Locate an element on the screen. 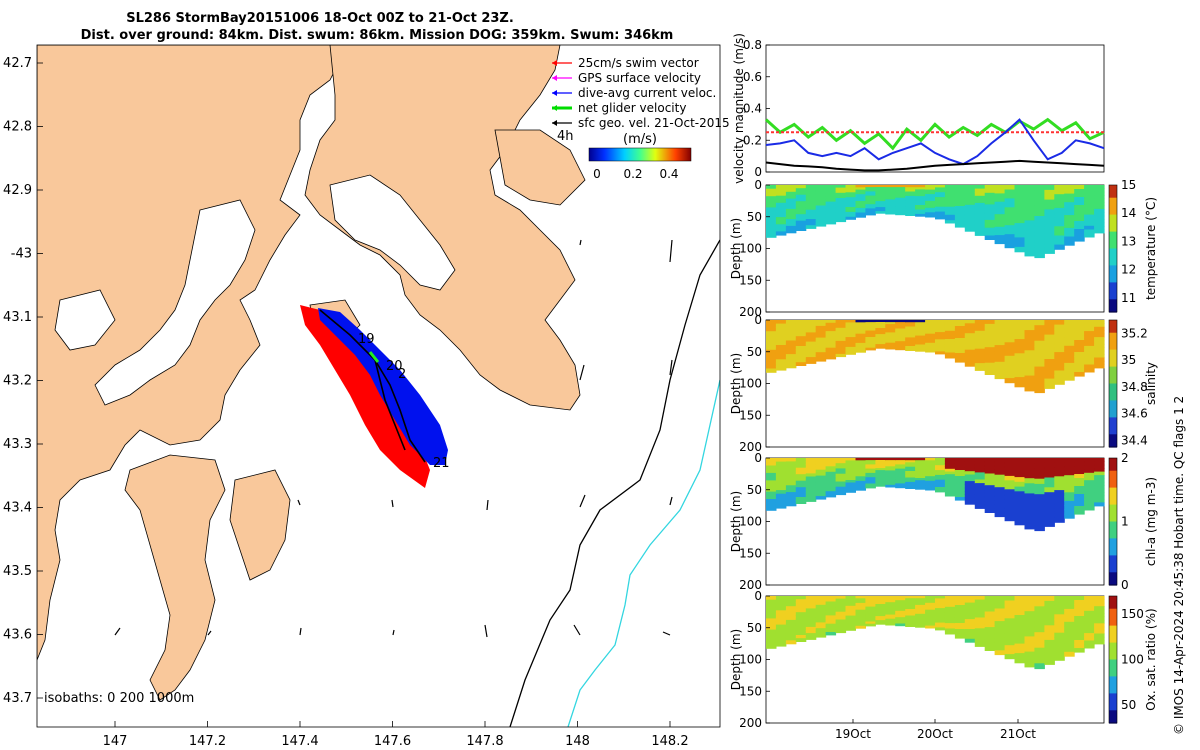 The image size is (1200, 750). depth-tick-label: 50 is located at coordinates (754, 352).